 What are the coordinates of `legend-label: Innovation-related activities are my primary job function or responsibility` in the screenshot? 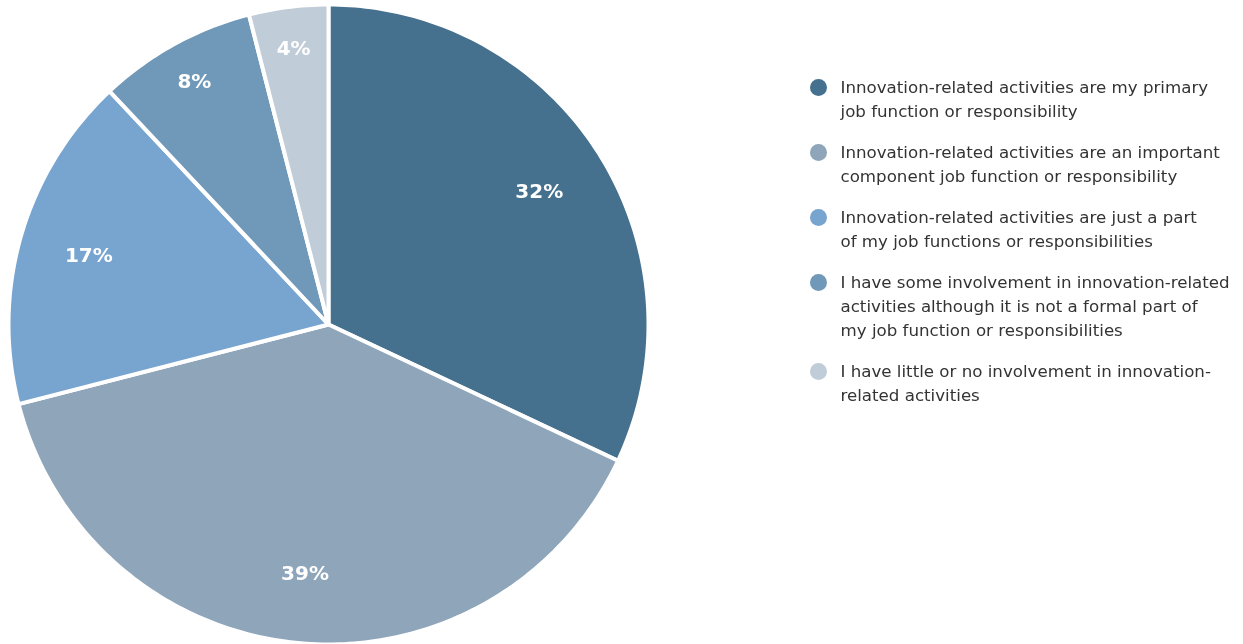 It's located at (1024, 99).